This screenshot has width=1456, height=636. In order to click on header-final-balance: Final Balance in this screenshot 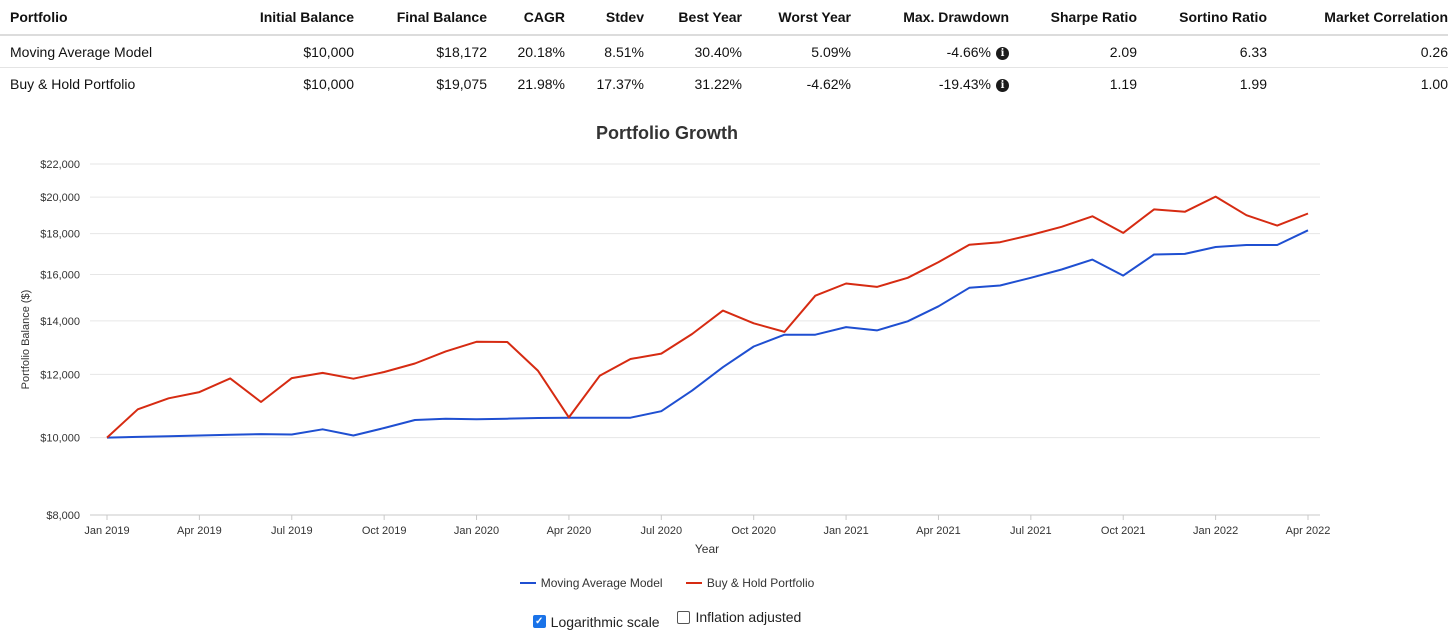, I will do `click(420, 18)`.